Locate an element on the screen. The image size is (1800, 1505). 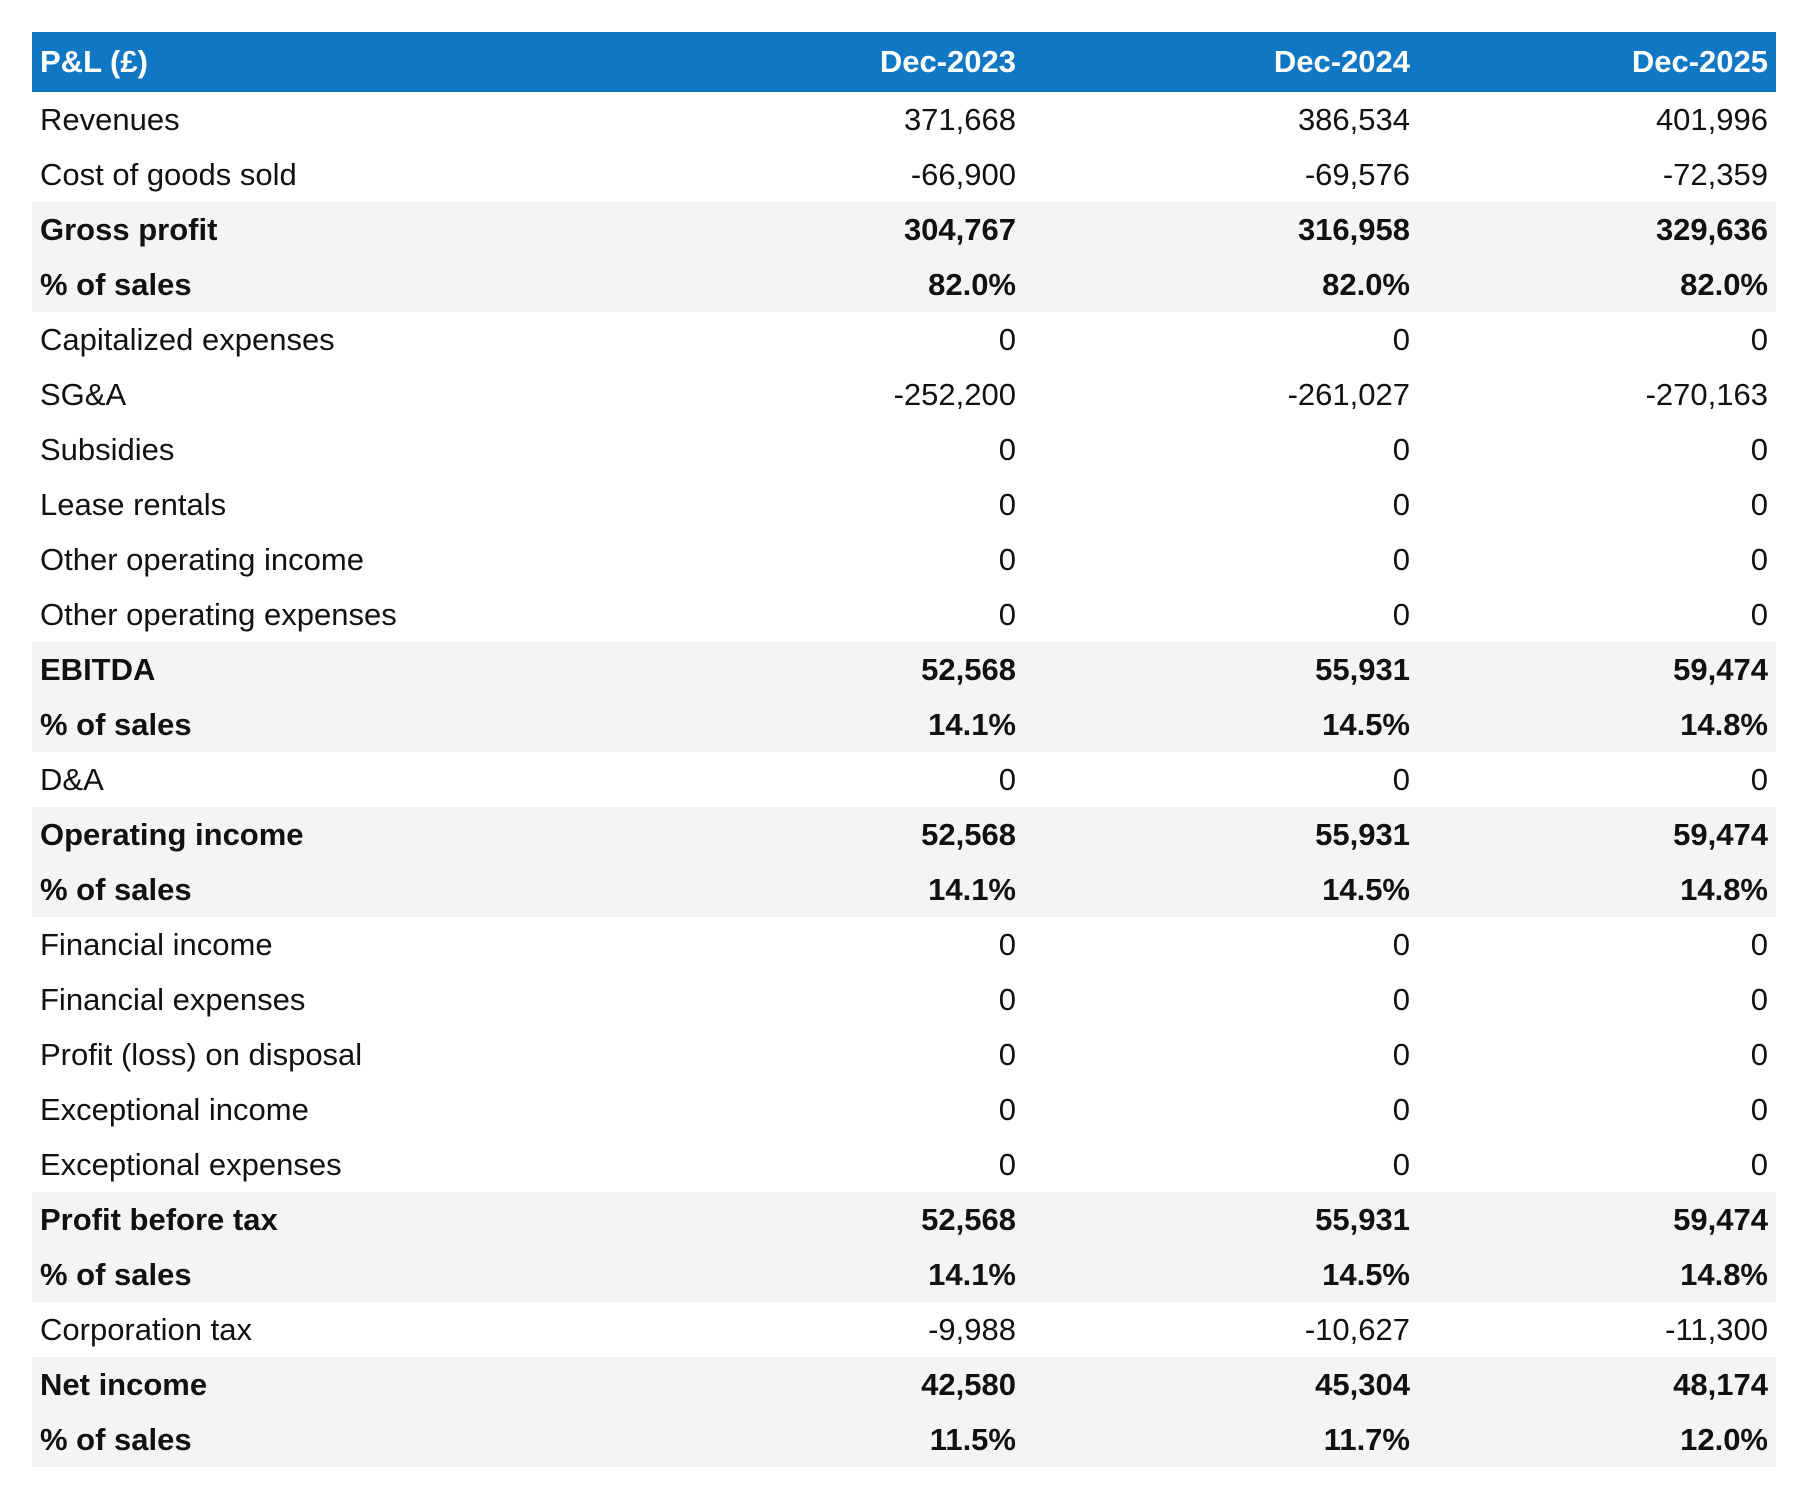
table-row: Subsidies 0 0 0 is located at coordinates (904, 449).